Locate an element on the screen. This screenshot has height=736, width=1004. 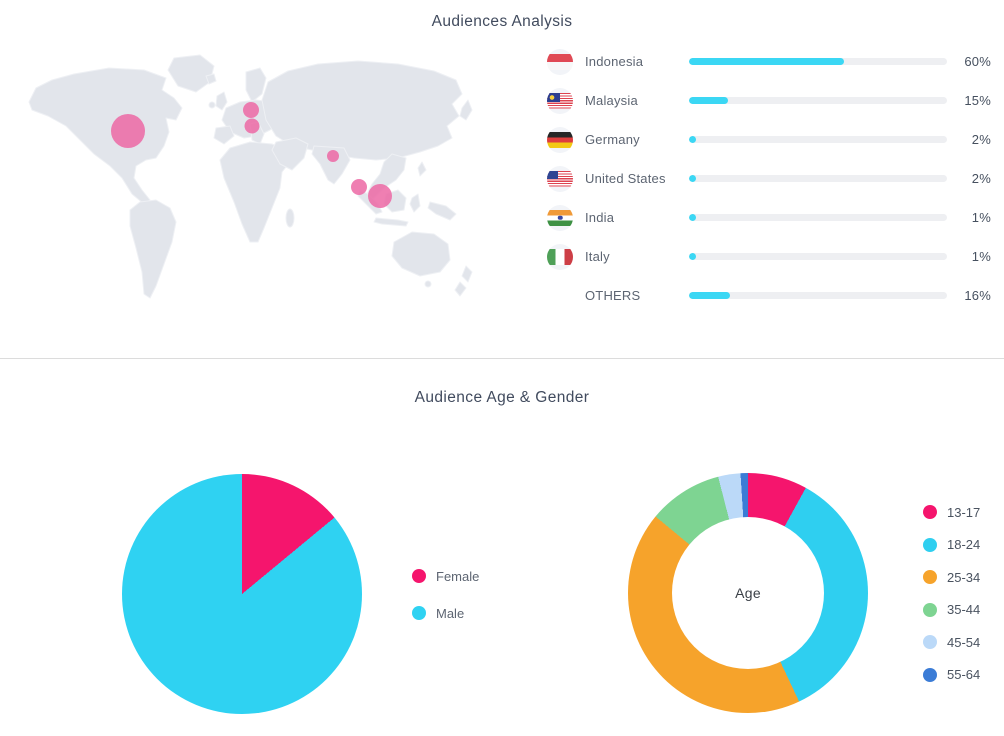
age-45-54-dot-icon is located at coordinates (930, 642).